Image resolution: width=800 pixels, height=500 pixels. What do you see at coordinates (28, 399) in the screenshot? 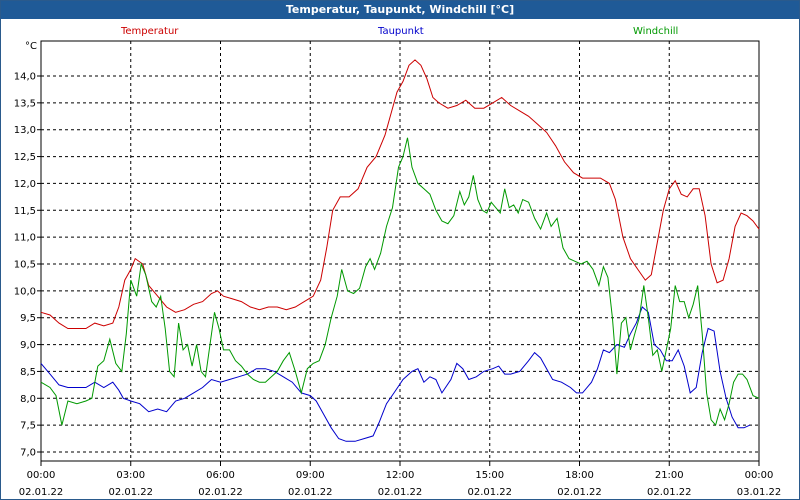
I see `y-tick-label: 8,0` at bounding box center [28, 399].